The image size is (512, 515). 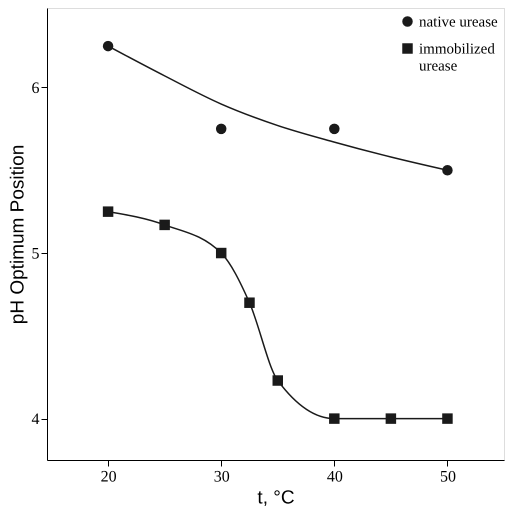 I want to click on x-tick-label: 30, so click(x=222, y=477).